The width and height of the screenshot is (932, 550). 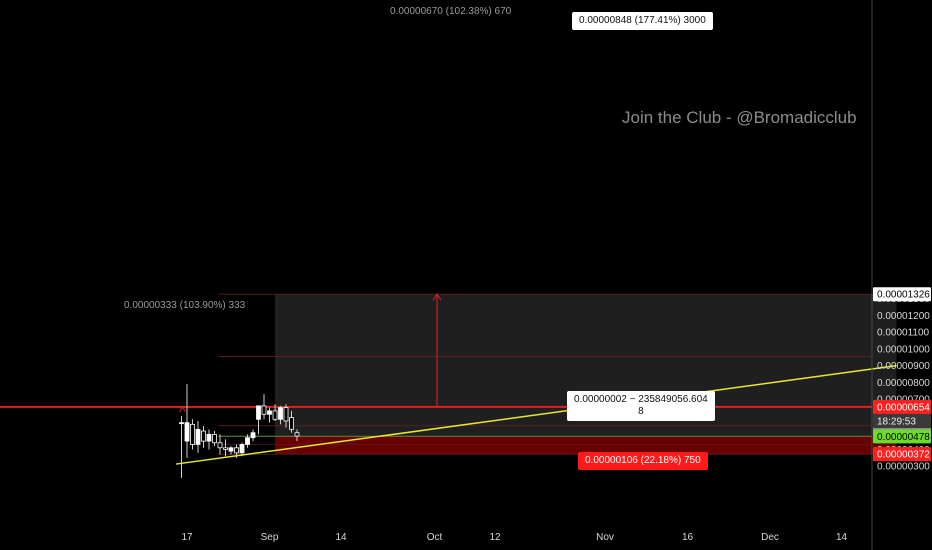 What do you see at coordinates (451, 11) in the screenshot?
I see `top-measure-text: 0.00000670 (102.38%) 670` at bounding box center [451, 11].